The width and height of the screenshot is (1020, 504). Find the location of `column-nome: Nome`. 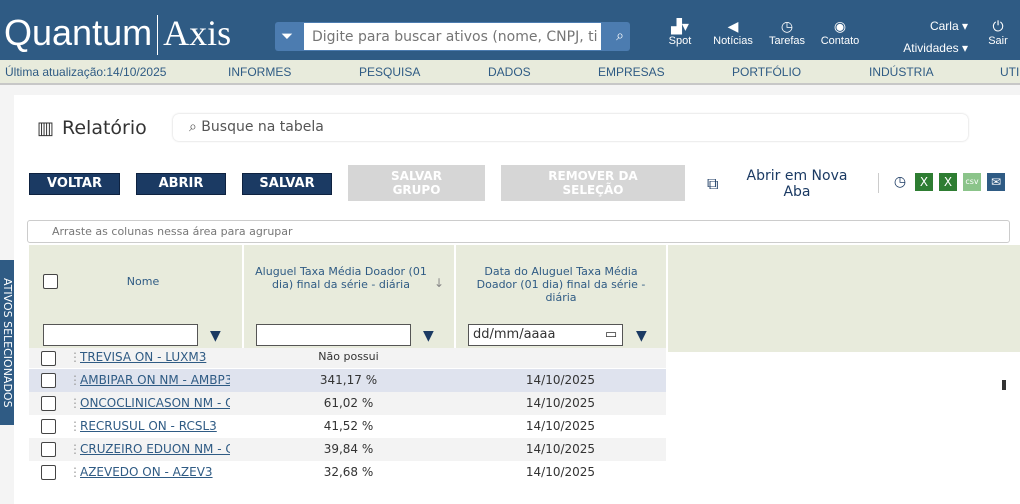

column-nome: Nome is located at coordinates (143, 282).